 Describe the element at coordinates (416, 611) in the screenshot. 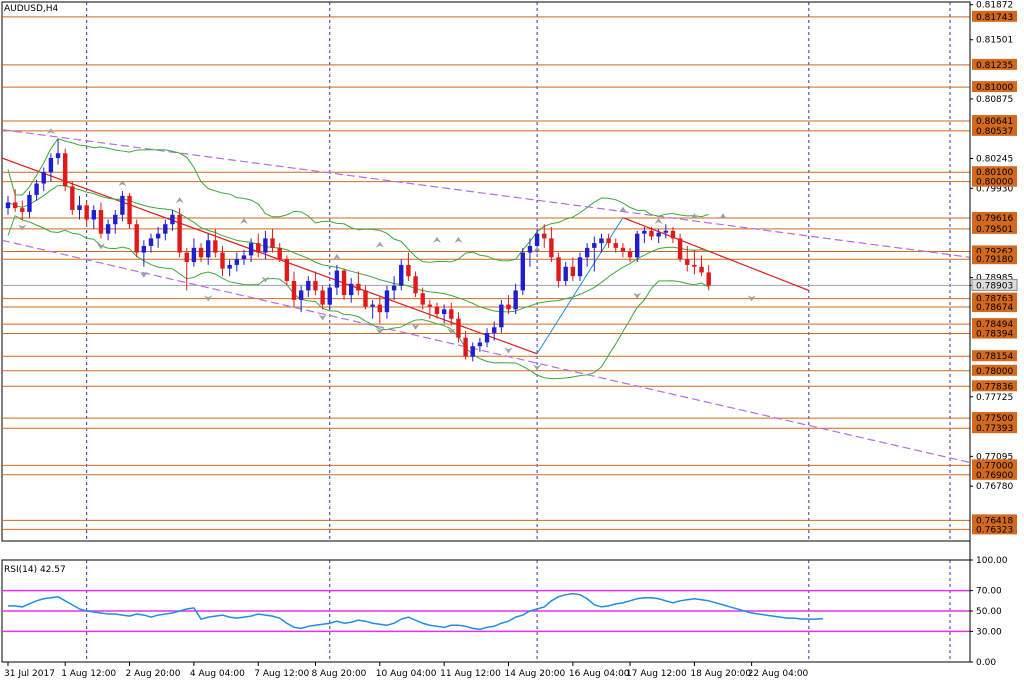

I see `rsi-line` at that location.